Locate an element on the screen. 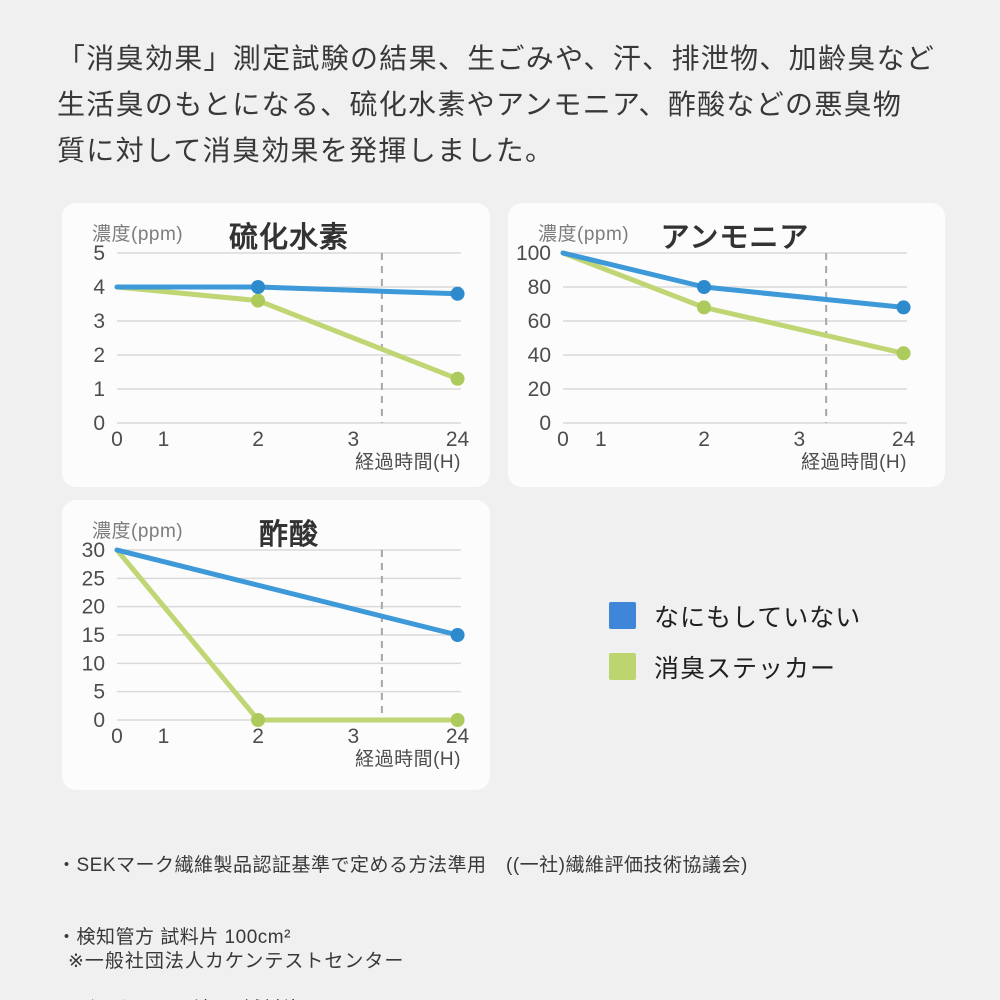 This screenshot has width=1000, height=1000. legend-label: 消臭ステッカー is located at coordinates (745, 668).